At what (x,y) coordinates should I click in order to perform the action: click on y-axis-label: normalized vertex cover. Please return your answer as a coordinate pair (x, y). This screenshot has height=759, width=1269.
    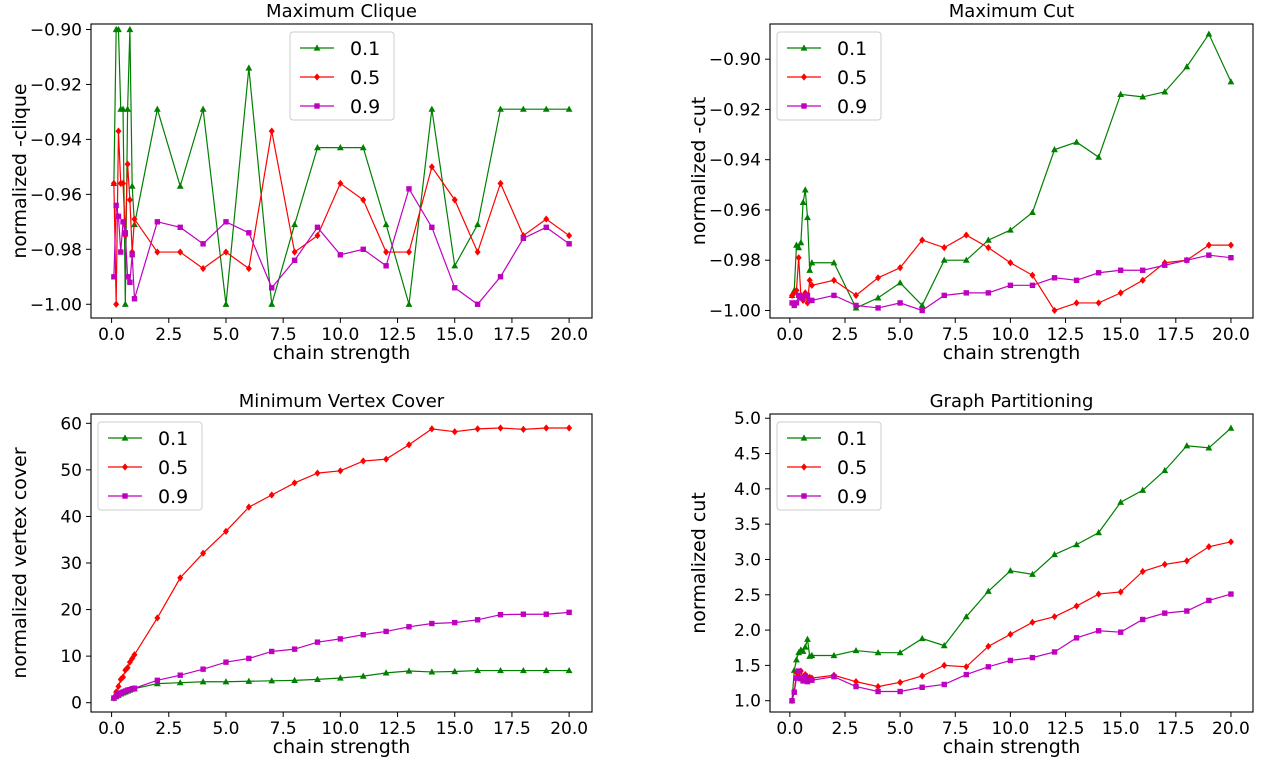
    Looking at the image, I should click on (20, 562).